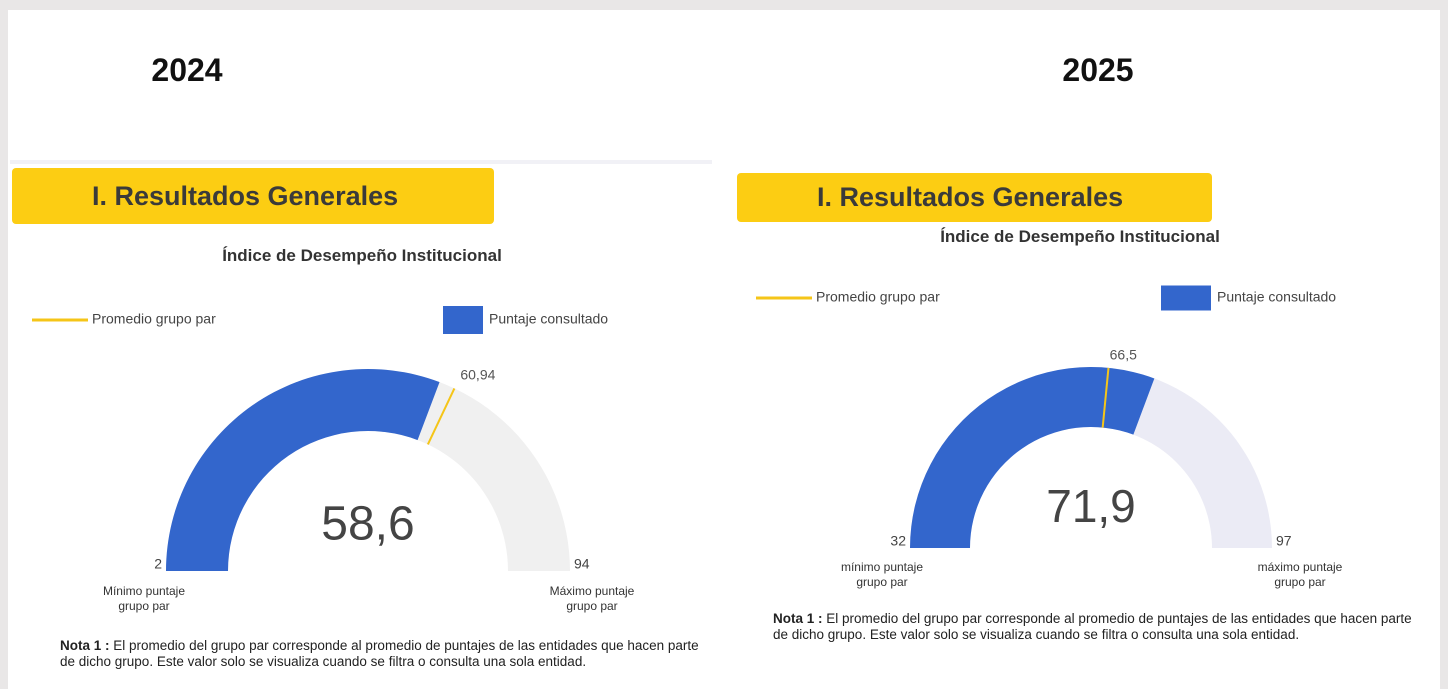 The image size is (1448, 689). What do you see at coordinates (367, 524) in the screenshot?
I see `value-label: 58,6` at bounding box center [367, 524].